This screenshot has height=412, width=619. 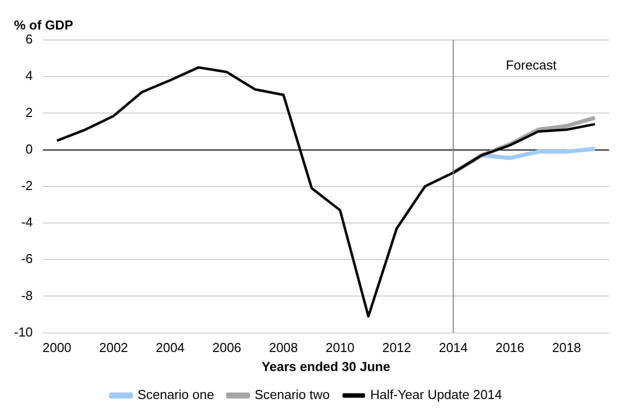 What do you see at coordinates (531, 65) in the screenshot?
I see `annotation: Forecast` at bounding box center [531, 65].